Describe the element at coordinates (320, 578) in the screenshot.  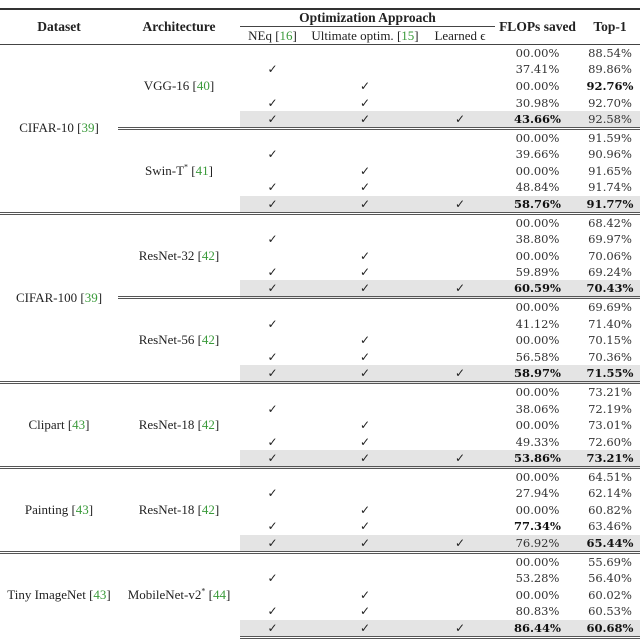
I see `table-row: ✓ 53.28% 56.40%` at that location.